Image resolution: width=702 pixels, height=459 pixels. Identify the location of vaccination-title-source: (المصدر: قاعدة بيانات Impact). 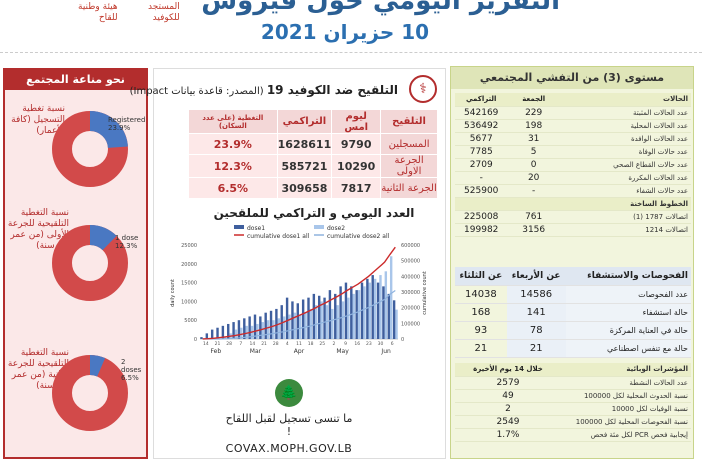
(196, 91).